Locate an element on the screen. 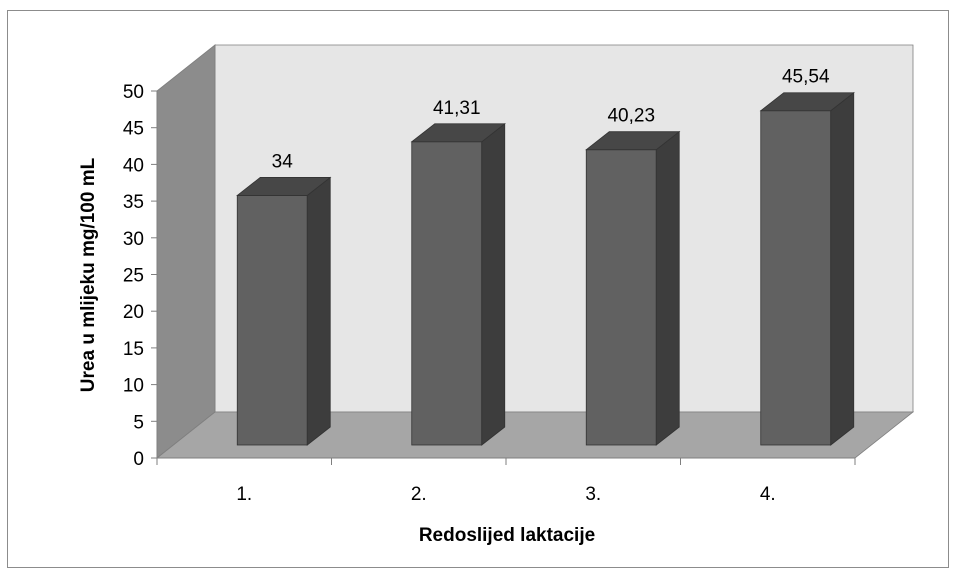 The width and height of the screenshot is (957, 578). x-axis-title: Redoslijed laktacije is located at coordinates (507, 535).